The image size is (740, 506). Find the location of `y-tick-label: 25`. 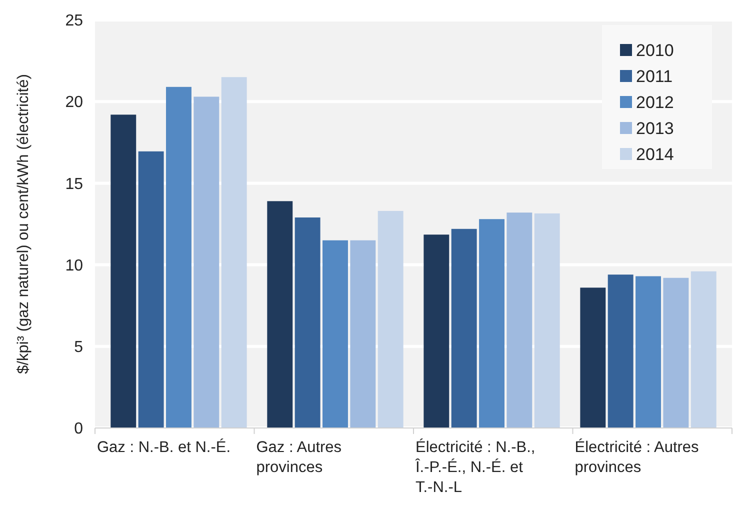

y-tick-label: 25 is located at coordinates (74, 21).